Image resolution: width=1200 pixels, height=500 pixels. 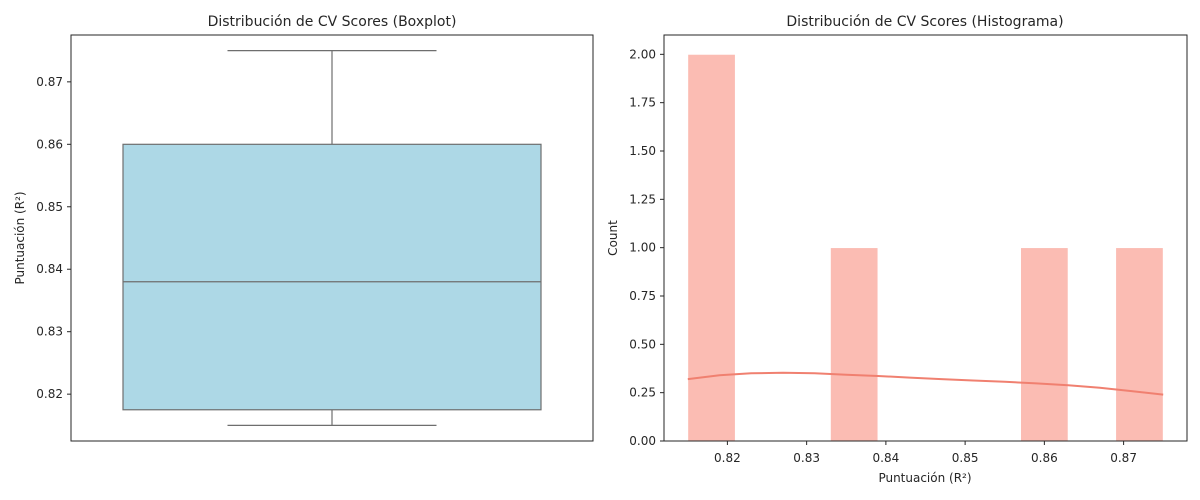 What do you see at coordinates (613, 238) in the screenshot?
I see `histogram-ylabel: Count` at bounding box center [613, 238].